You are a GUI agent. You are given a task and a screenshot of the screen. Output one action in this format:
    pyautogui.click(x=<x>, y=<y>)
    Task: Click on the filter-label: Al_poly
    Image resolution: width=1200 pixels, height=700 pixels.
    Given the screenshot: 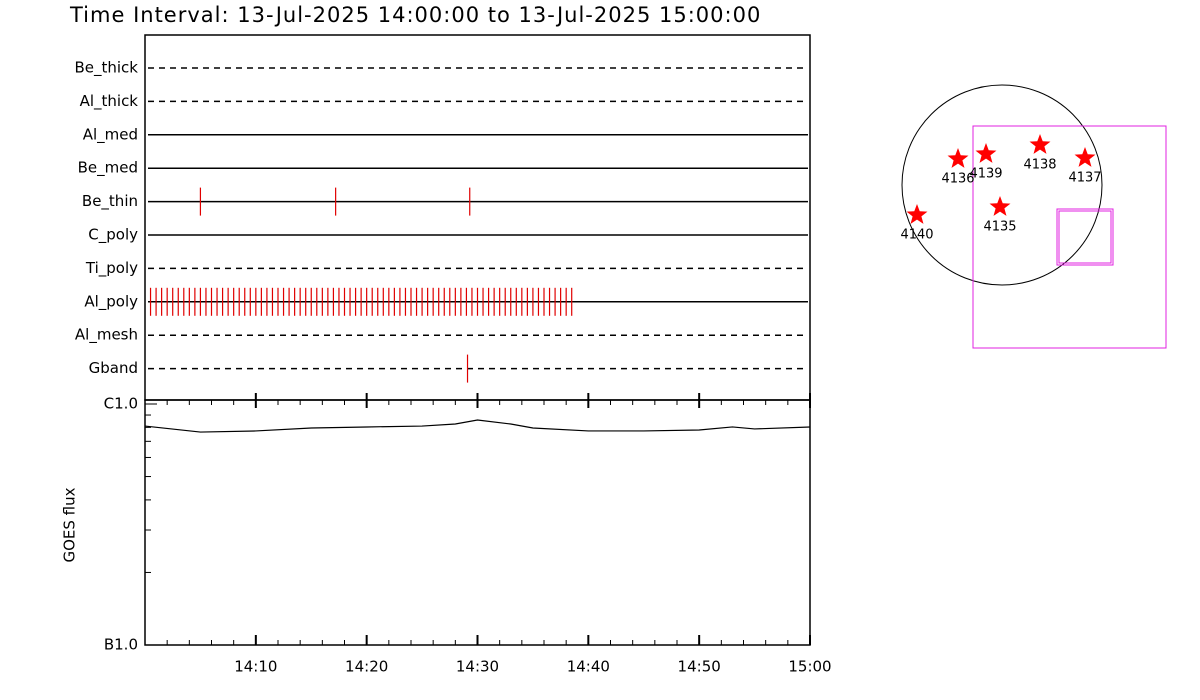 What is the action you would take?
    pyautogui.click(x=111, y=301)
    